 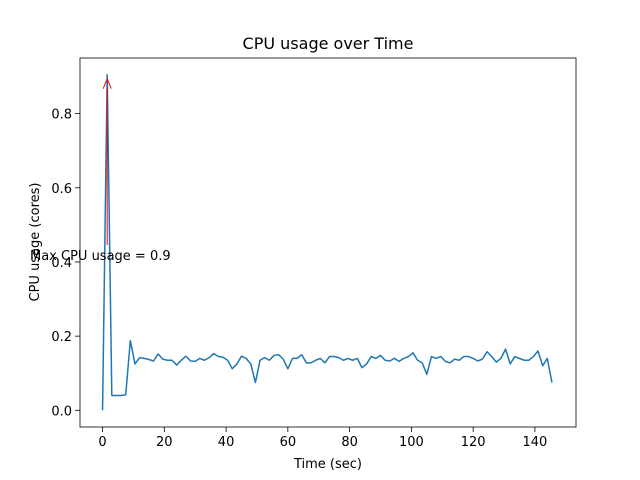 What do you see at coordinates (61, 263) in the screenshot?
I see `y-tick-label: 0.4` at bounding box center [61, 263].